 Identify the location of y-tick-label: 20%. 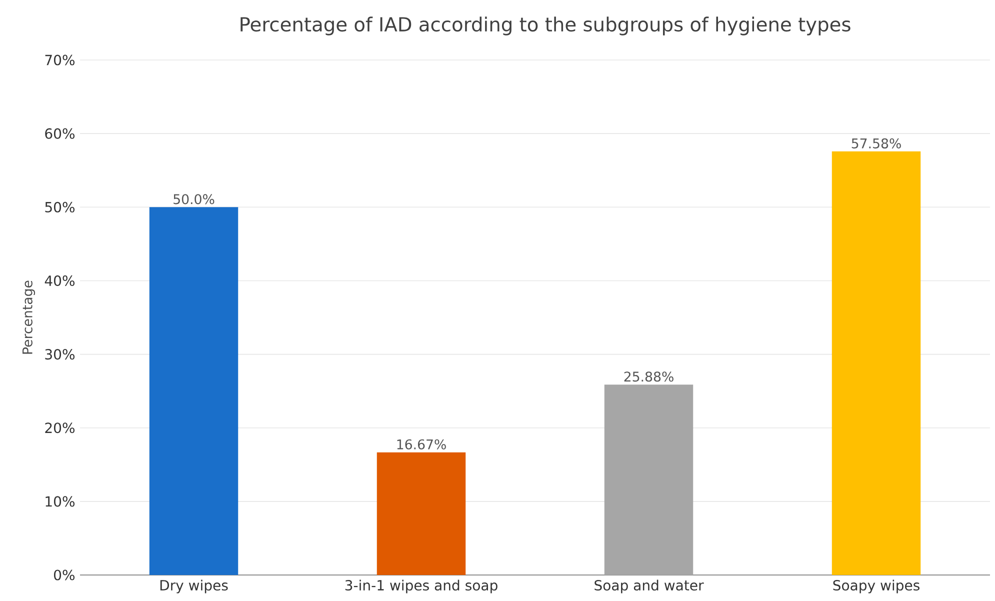
(60, 428).